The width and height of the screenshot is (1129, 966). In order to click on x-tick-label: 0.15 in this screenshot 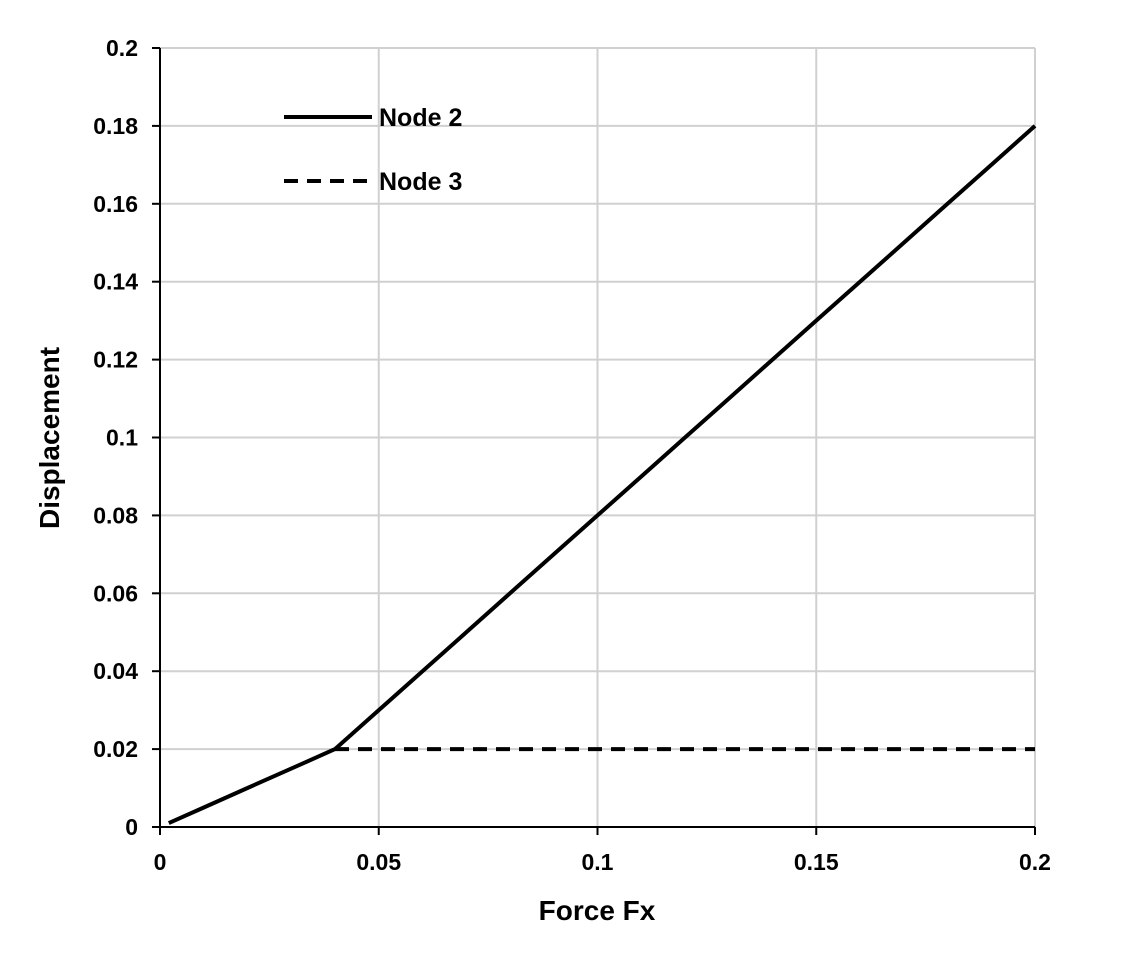, I will do `click(816, 862)`.